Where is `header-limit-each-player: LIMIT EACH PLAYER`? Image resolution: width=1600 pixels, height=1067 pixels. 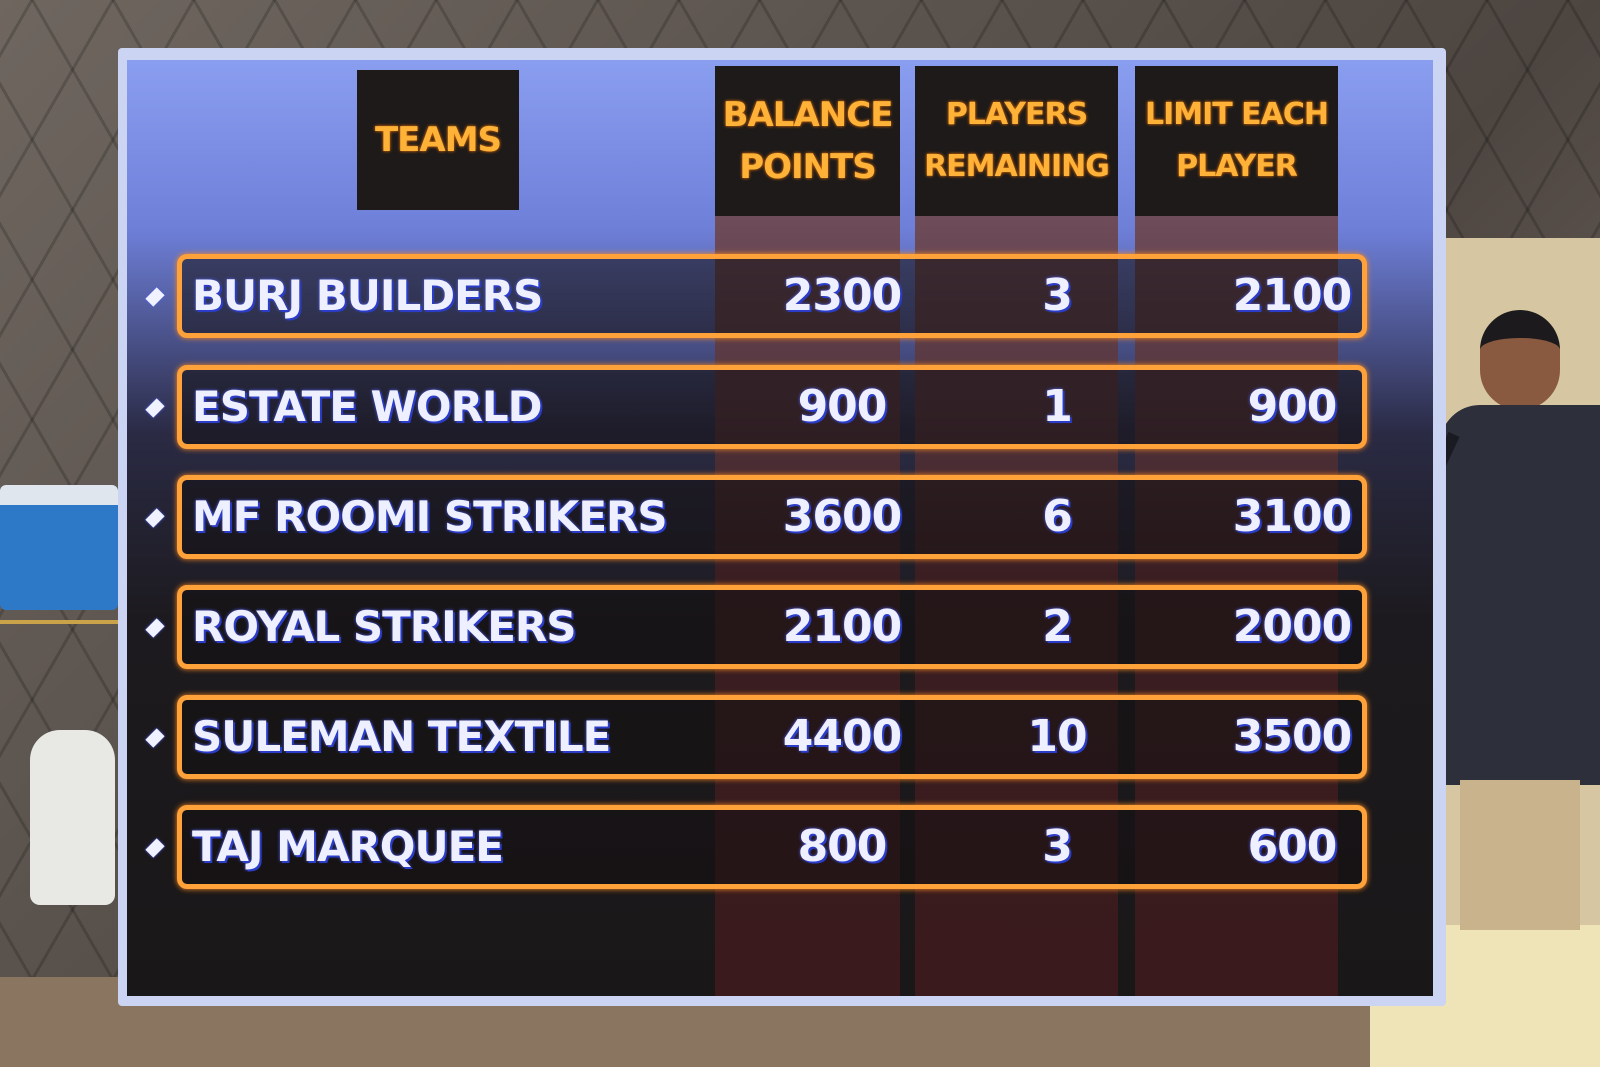 header-limit-each-player: LIMIT EACH PLAYER is located at coordinates (1236, 141).